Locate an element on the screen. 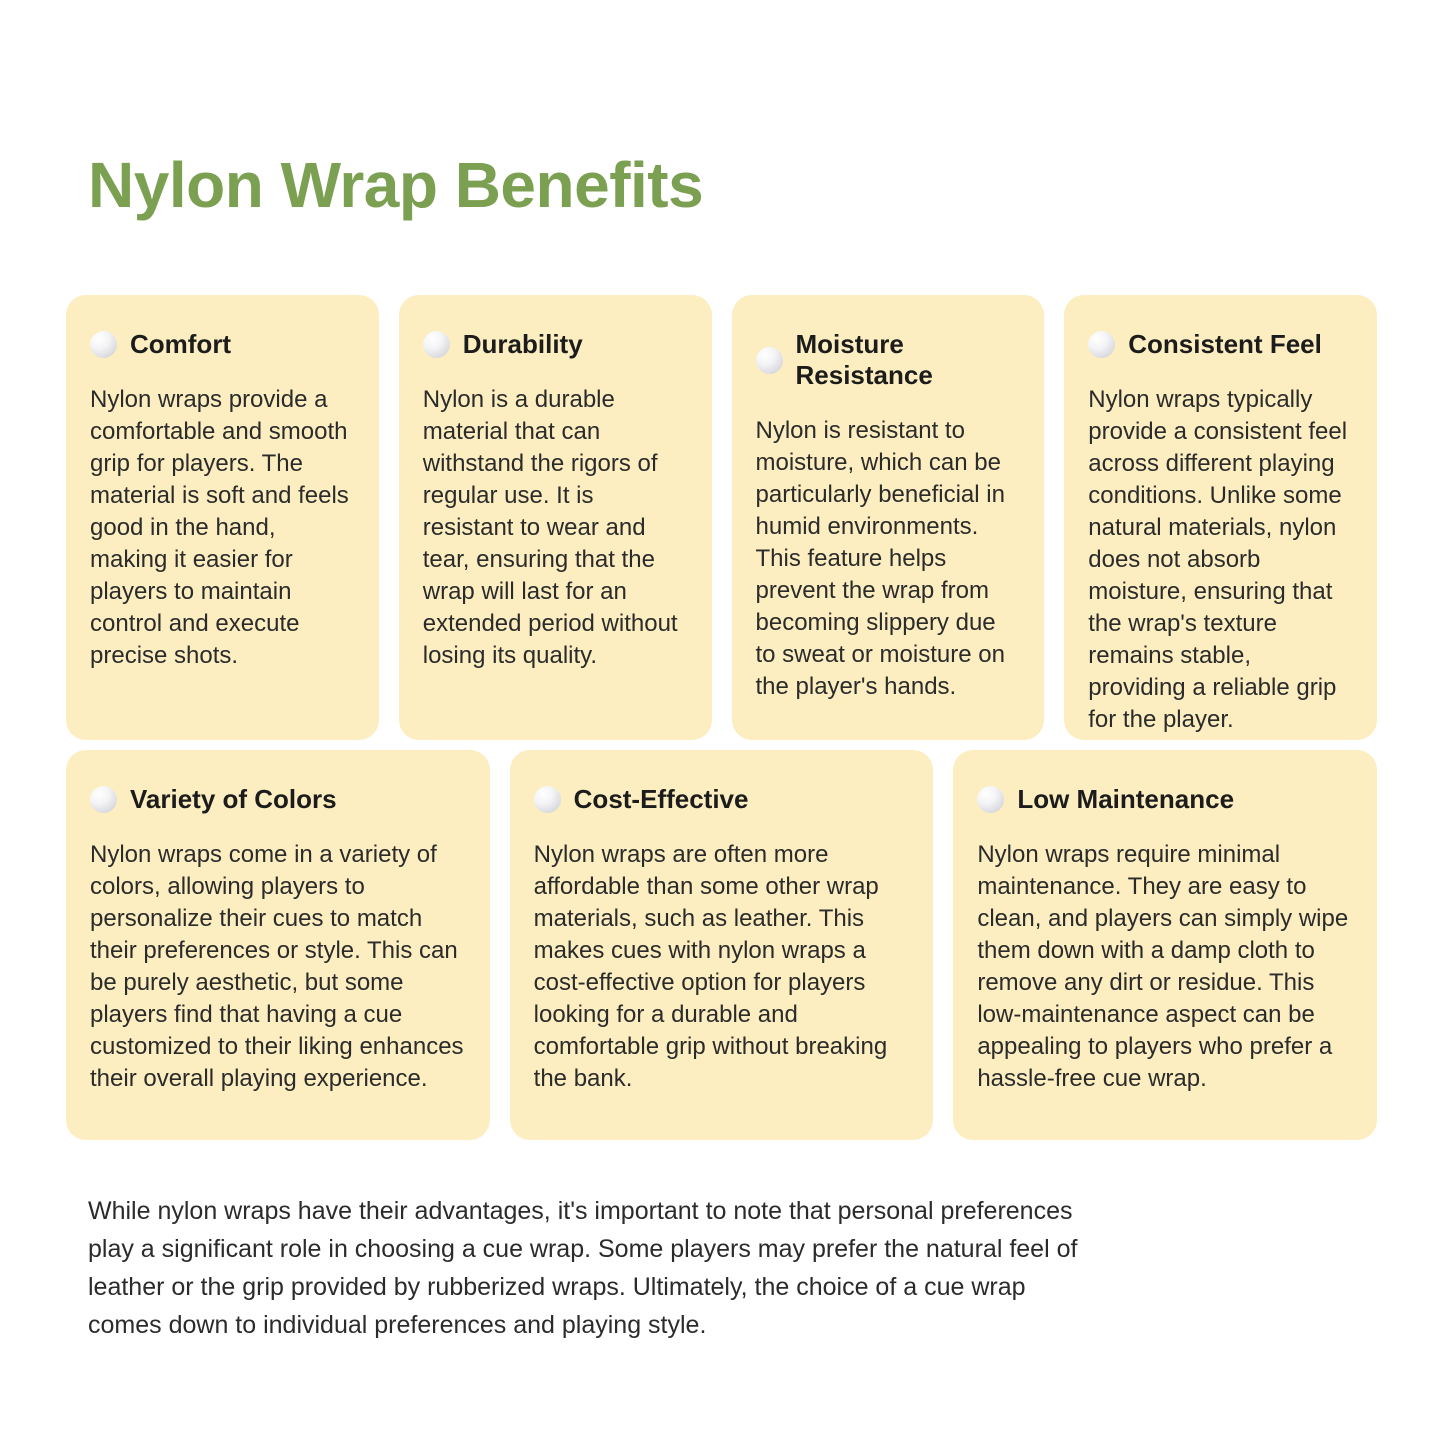 Image resolution: width=1445 pixels, height=1445 pixels. card-title: Cost-Effective is located at coordinates (661, 799).